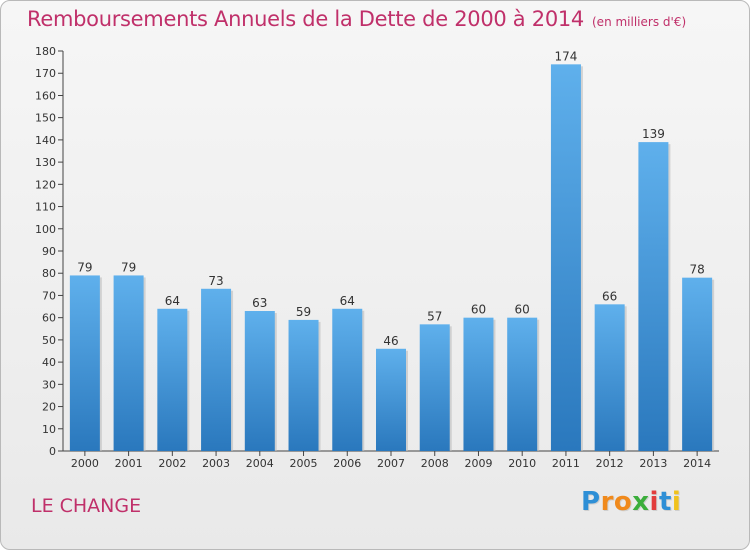  What do you see at coordinates (435, 463) in the screenshot?
I see `x-tick-label: 2008` at bounding box center [435, 463].